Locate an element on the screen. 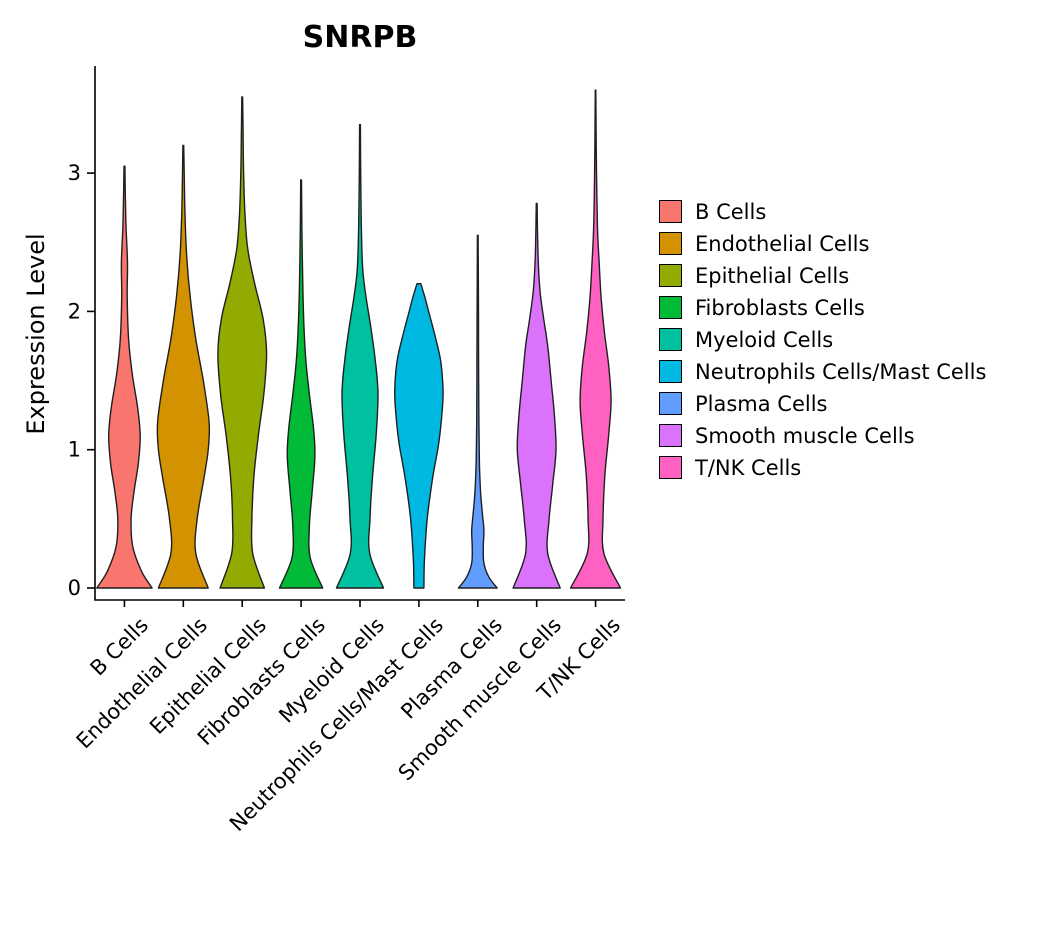 The height and width of the screenshot is (934, 1057). legend-label: Neutrophils Cells/Mast Cells is located at coordinates (841, 371).